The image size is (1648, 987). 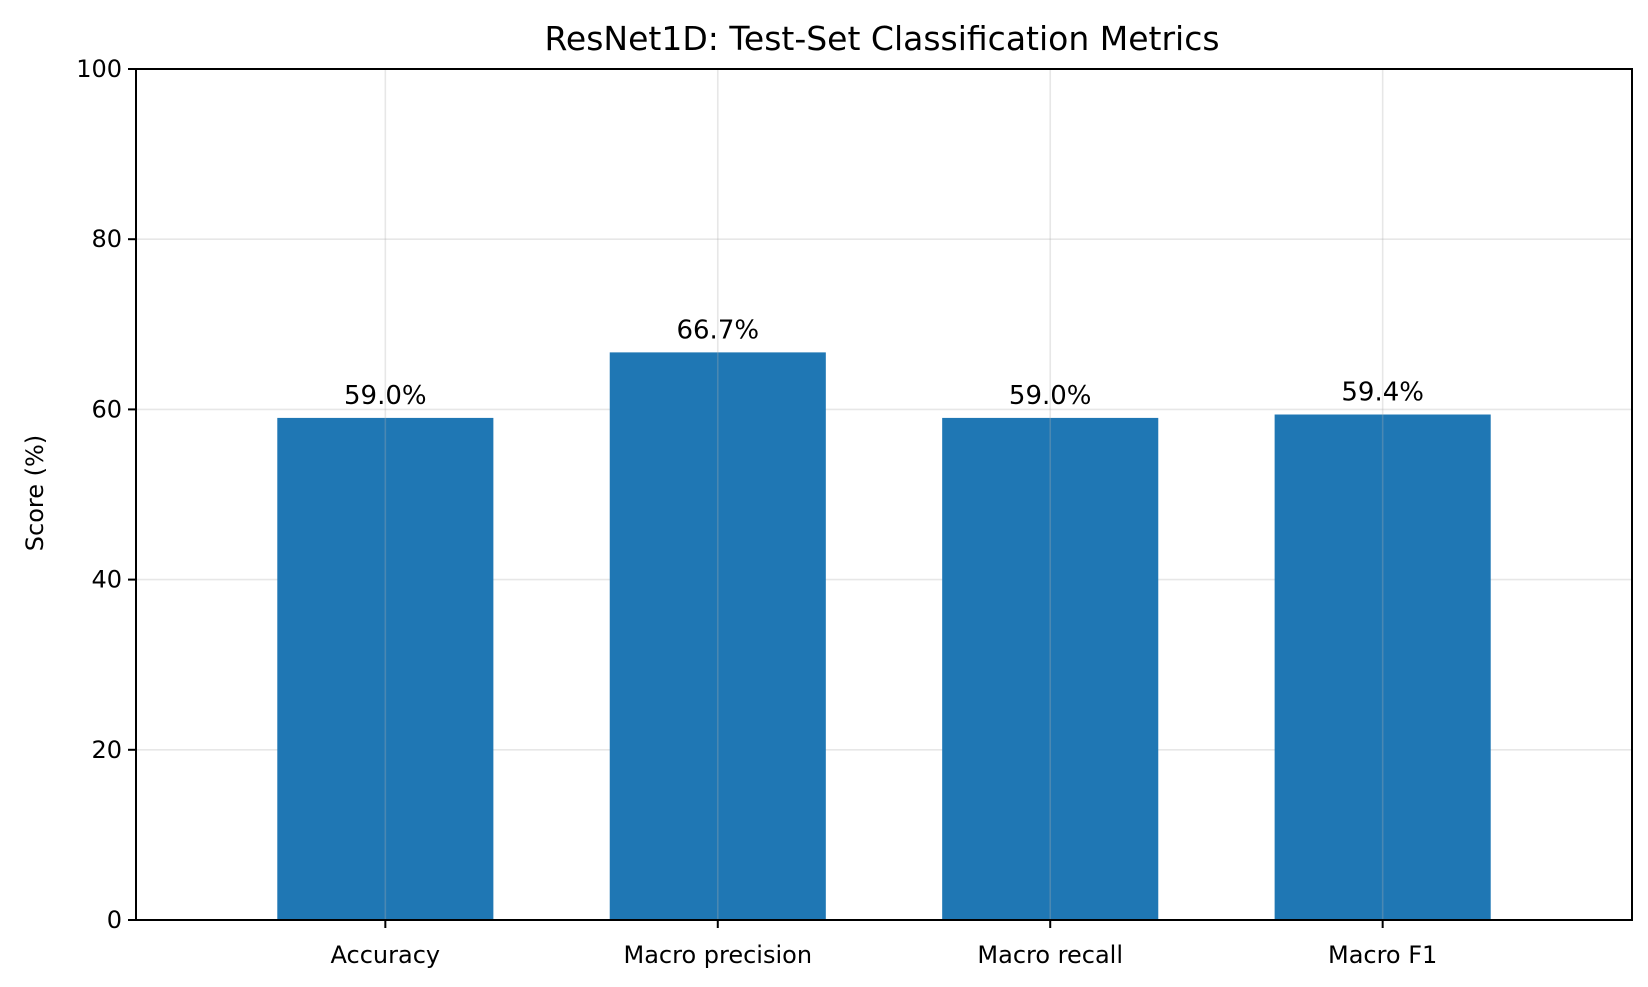 What do you see at coordinates (1382, 393) in the screenshot?
I see `bar-value-label: 59.4%` at bounding box center [1382, 393].